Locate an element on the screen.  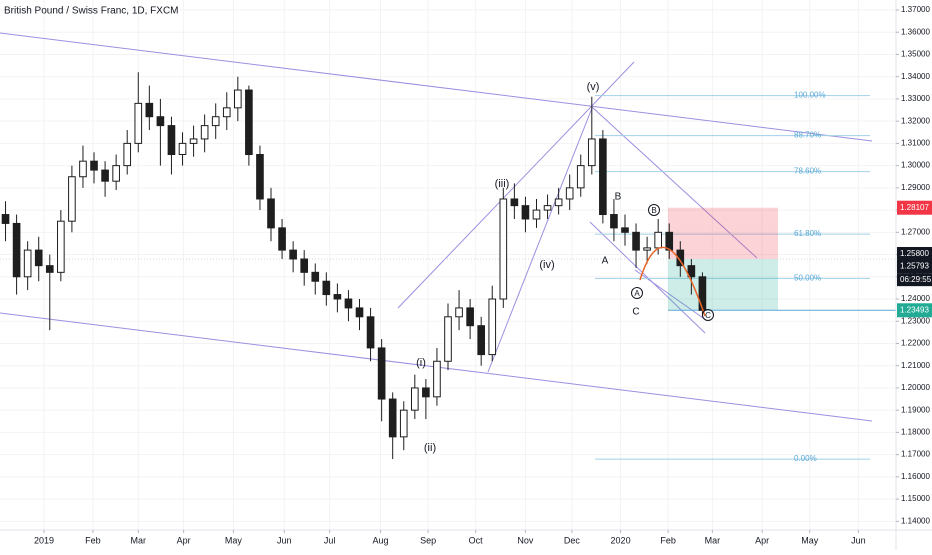
x-tick-label: Apr is located at coordinates (762, 540).